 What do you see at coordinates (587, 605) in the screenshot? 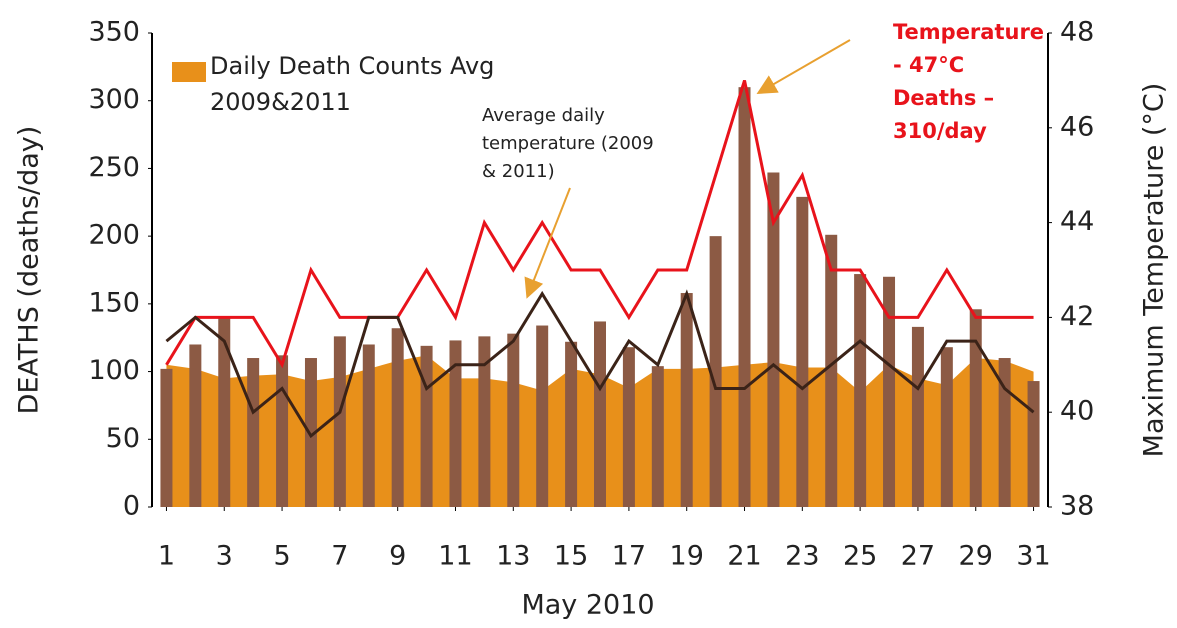
I see `x-axis-title: May 2010` at bounding box center [587, 605].